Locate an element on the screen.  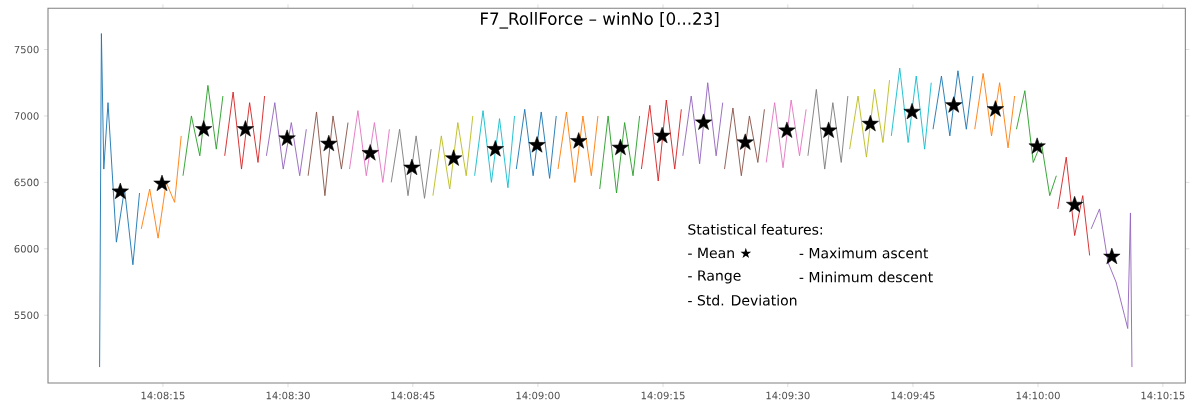
y-tick-label: 5500 is located at coordinates (26, 315).